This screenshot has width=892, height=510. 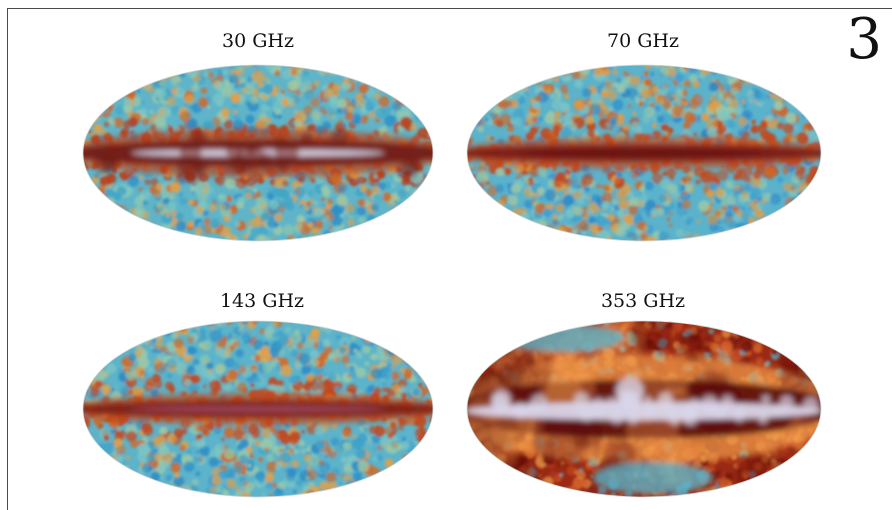 I want to click on sky-map-70ghz, so click(x=644, y=153).